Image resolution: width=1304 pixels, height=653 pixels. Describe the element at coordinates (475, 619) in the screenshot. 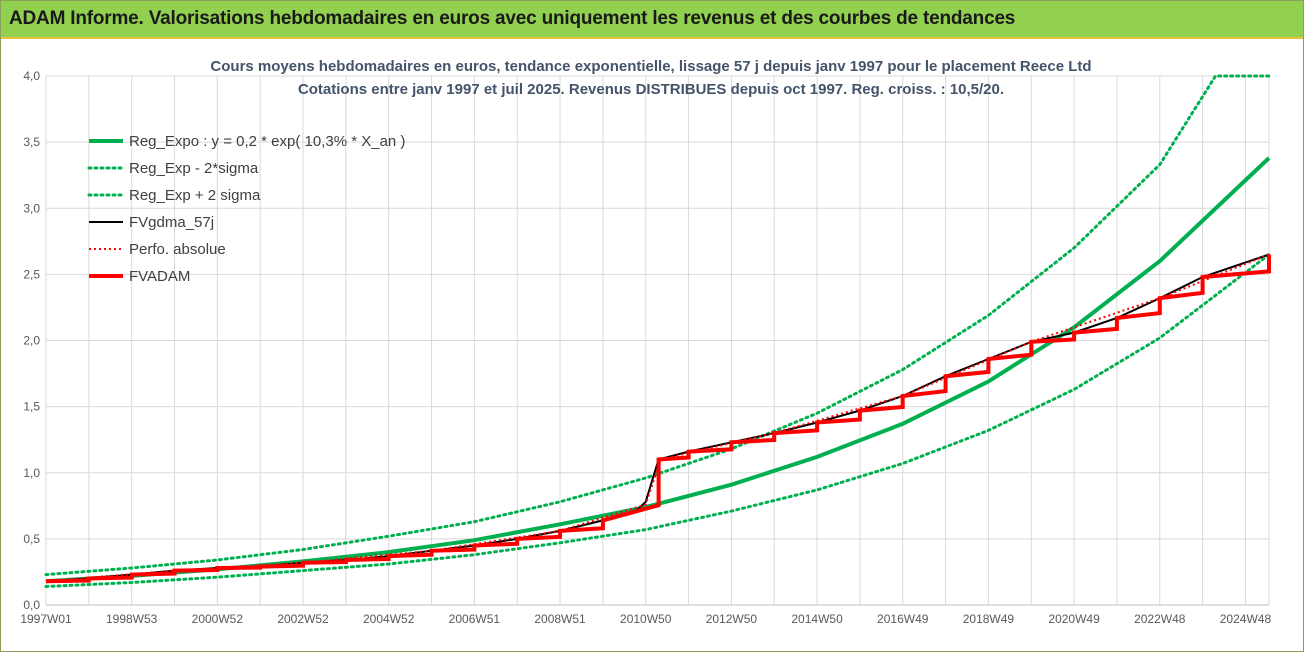

I see `x-tick-label: 2006W51` at that location.